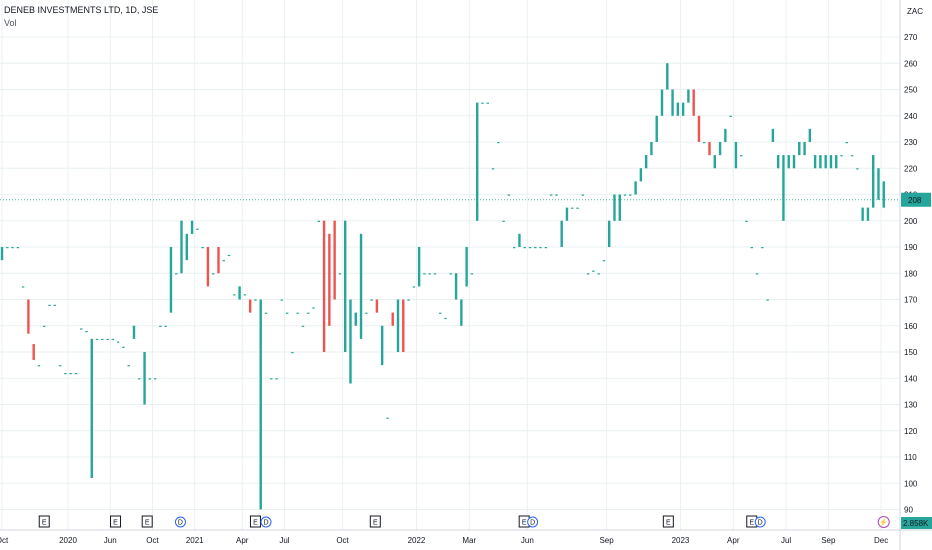  What do you see at coordinates (10, 23) in the screenshot?
I see `volume-label: Vol` at bounding box center [10, 23].